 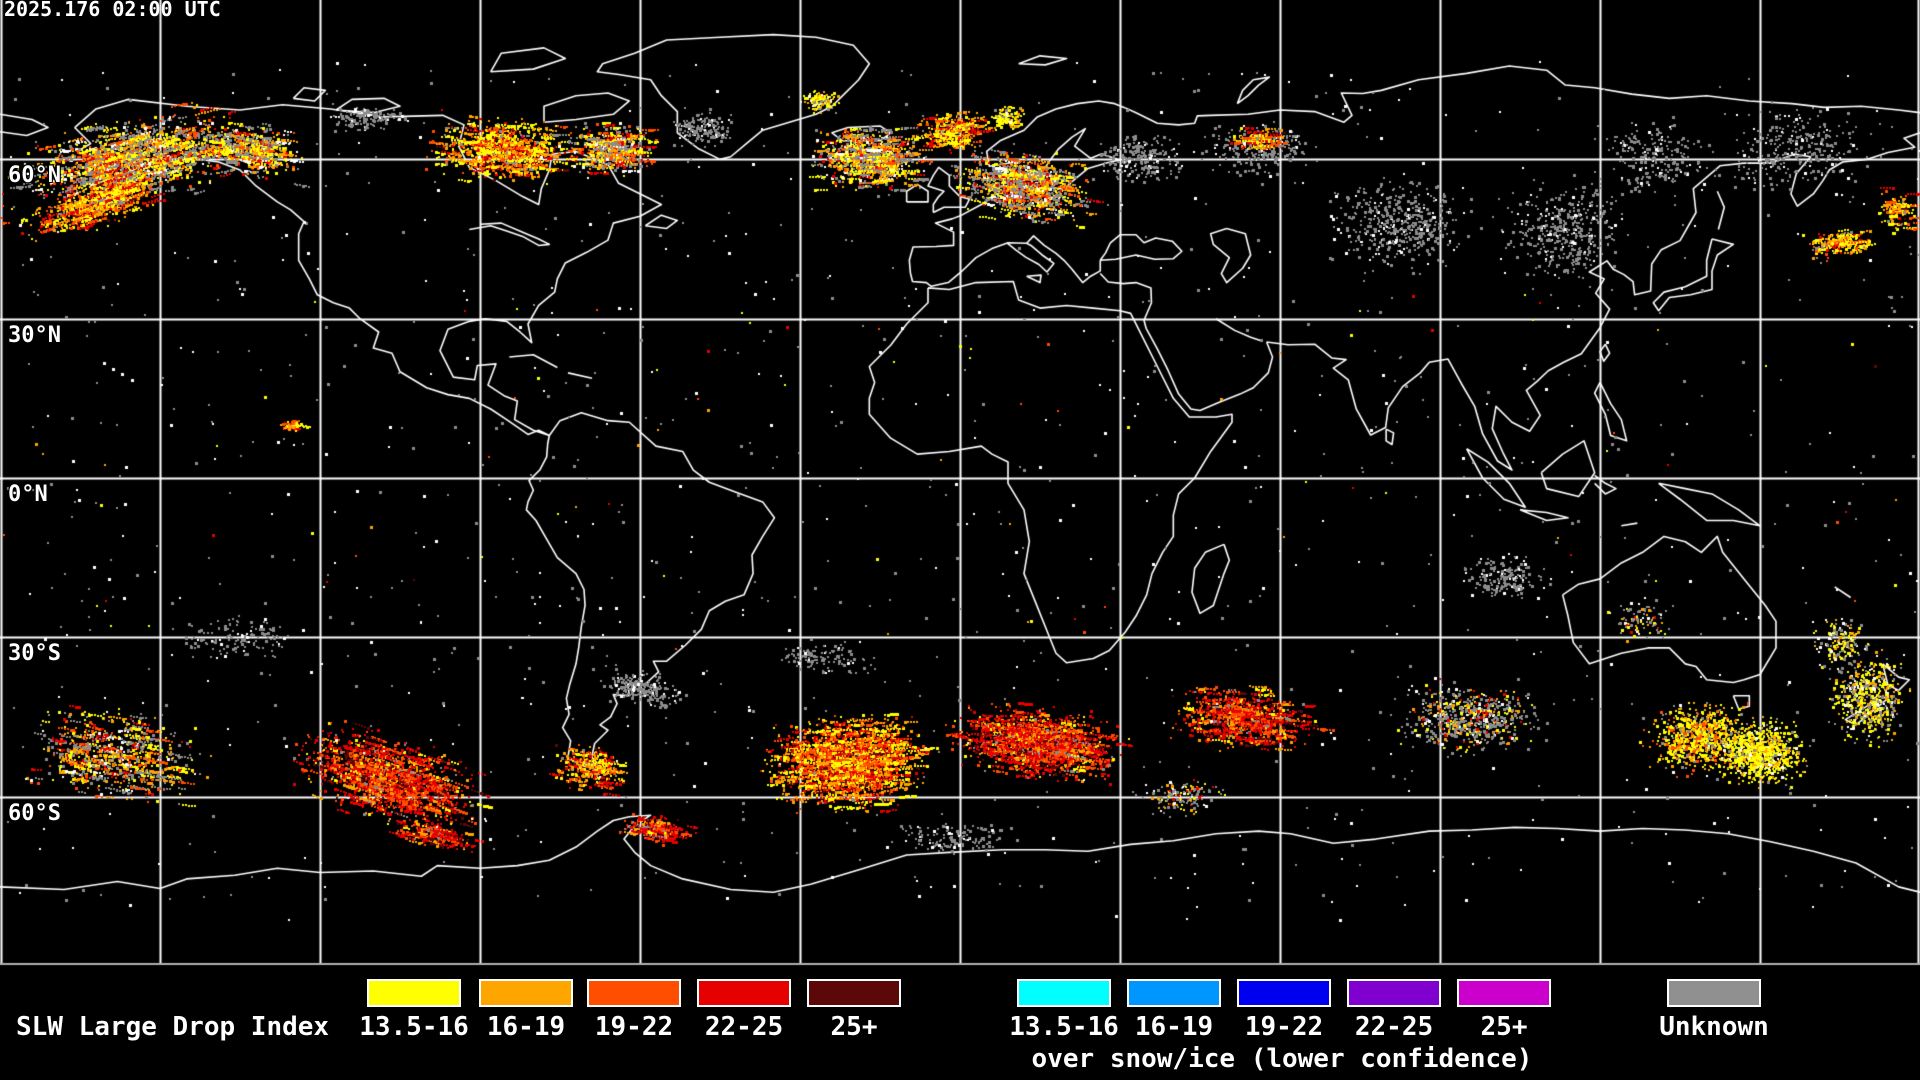 What do you see at coordinates (28, 494) in the screenshot?
I see `latitude-label: 0°N` at bounding box center [28, 494].